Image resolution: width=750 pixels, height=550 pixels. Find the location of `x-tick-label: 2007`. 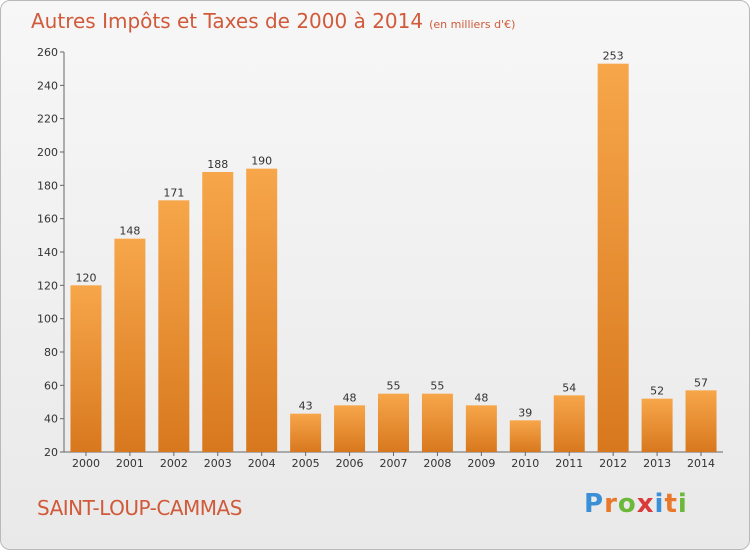

x-tick-label: 2007 is located at coordinates (394, 463).